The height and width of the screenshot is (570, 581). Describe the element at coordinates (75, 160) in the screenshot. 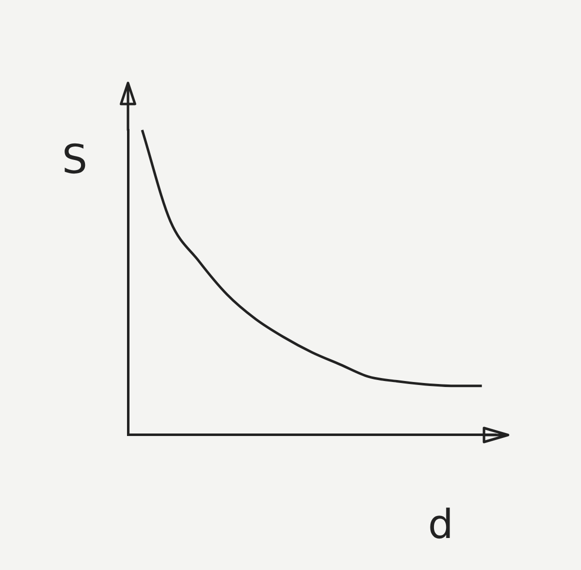

I see `y-axis-title: S` at that location.